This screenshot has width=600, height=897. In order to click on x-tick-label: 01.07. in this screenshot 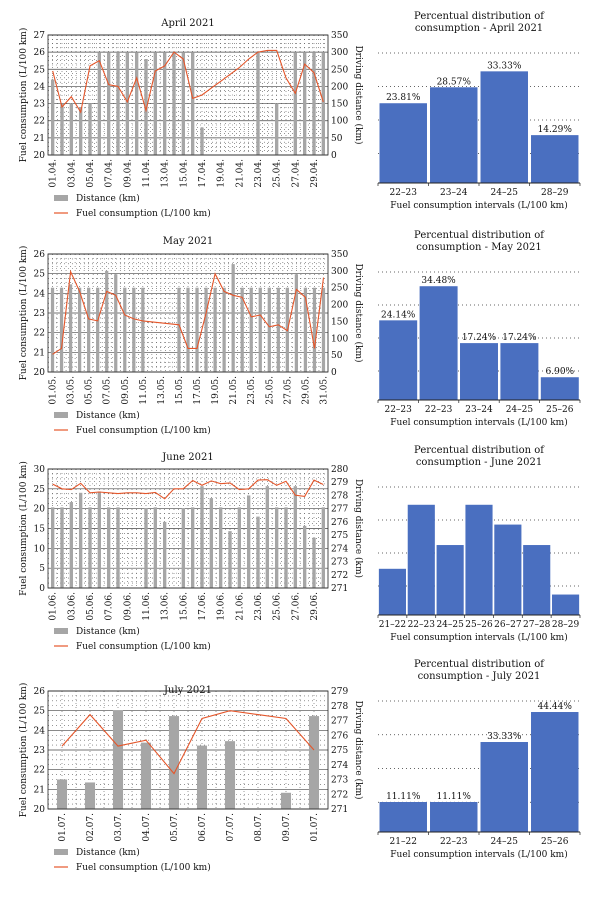, I will do `click(315, 827)`.